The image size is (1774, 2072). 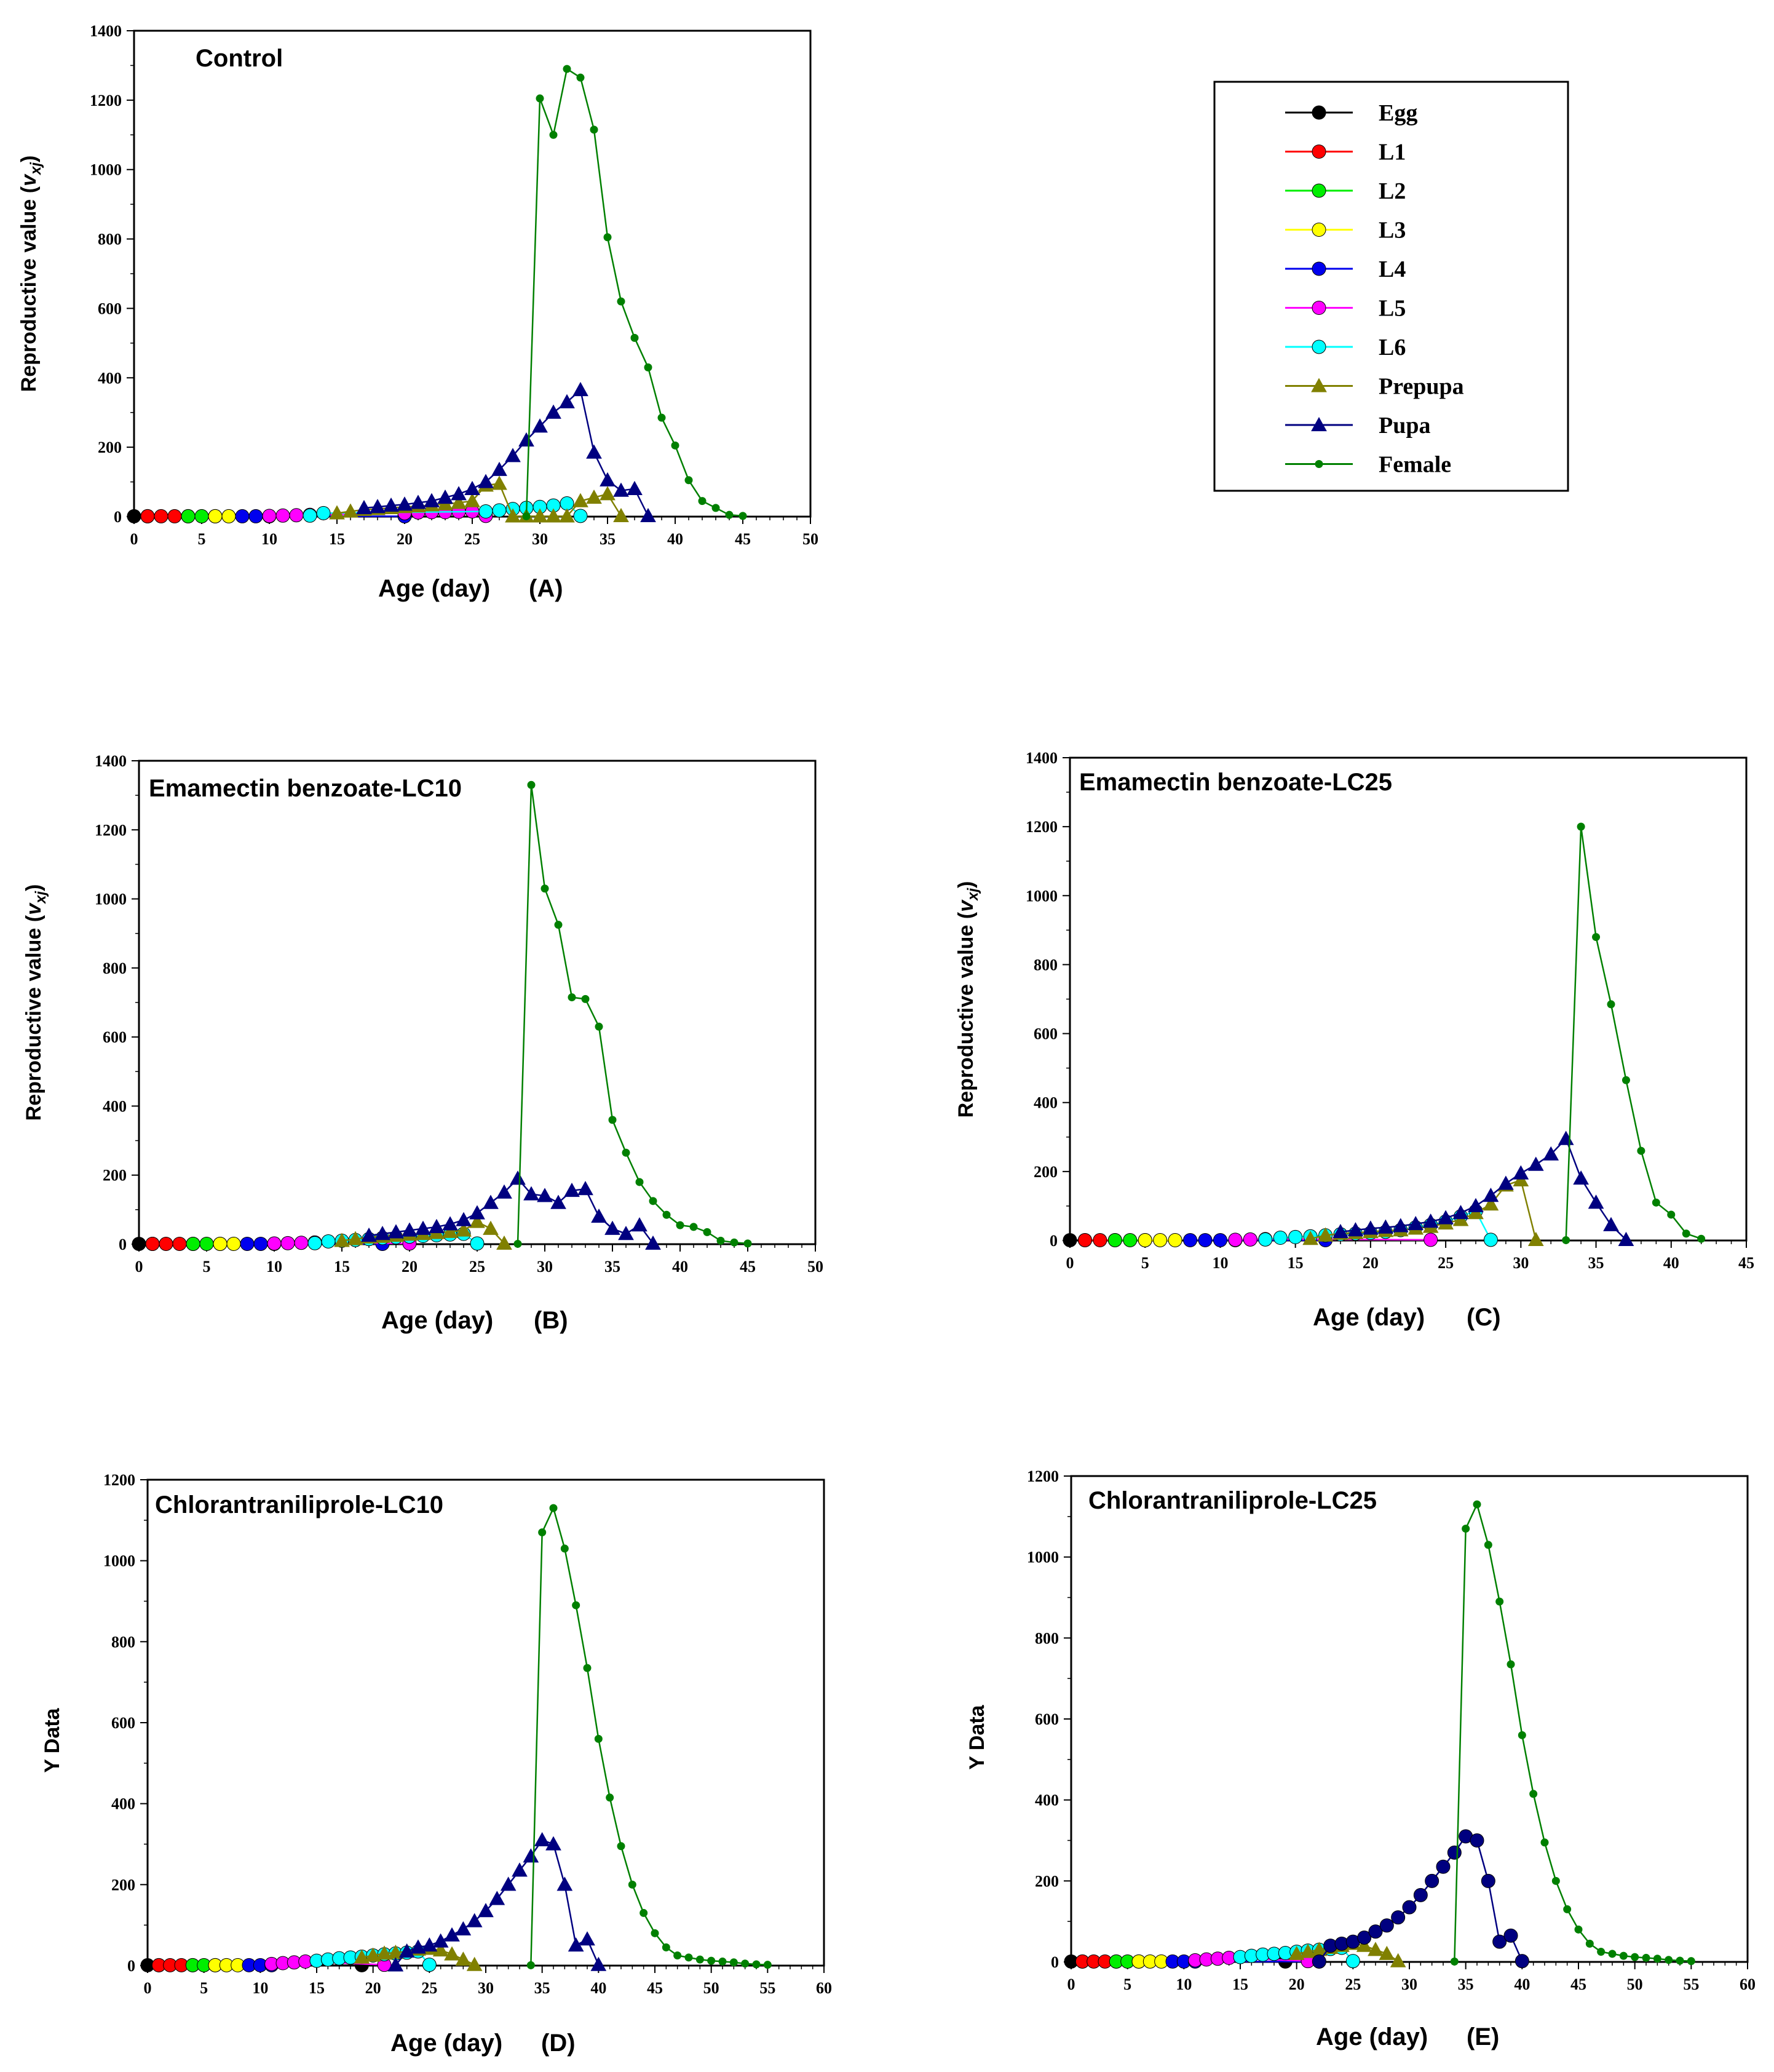 I want to click on x-tick-label-a-5: 5, so click(x=202, y=539).